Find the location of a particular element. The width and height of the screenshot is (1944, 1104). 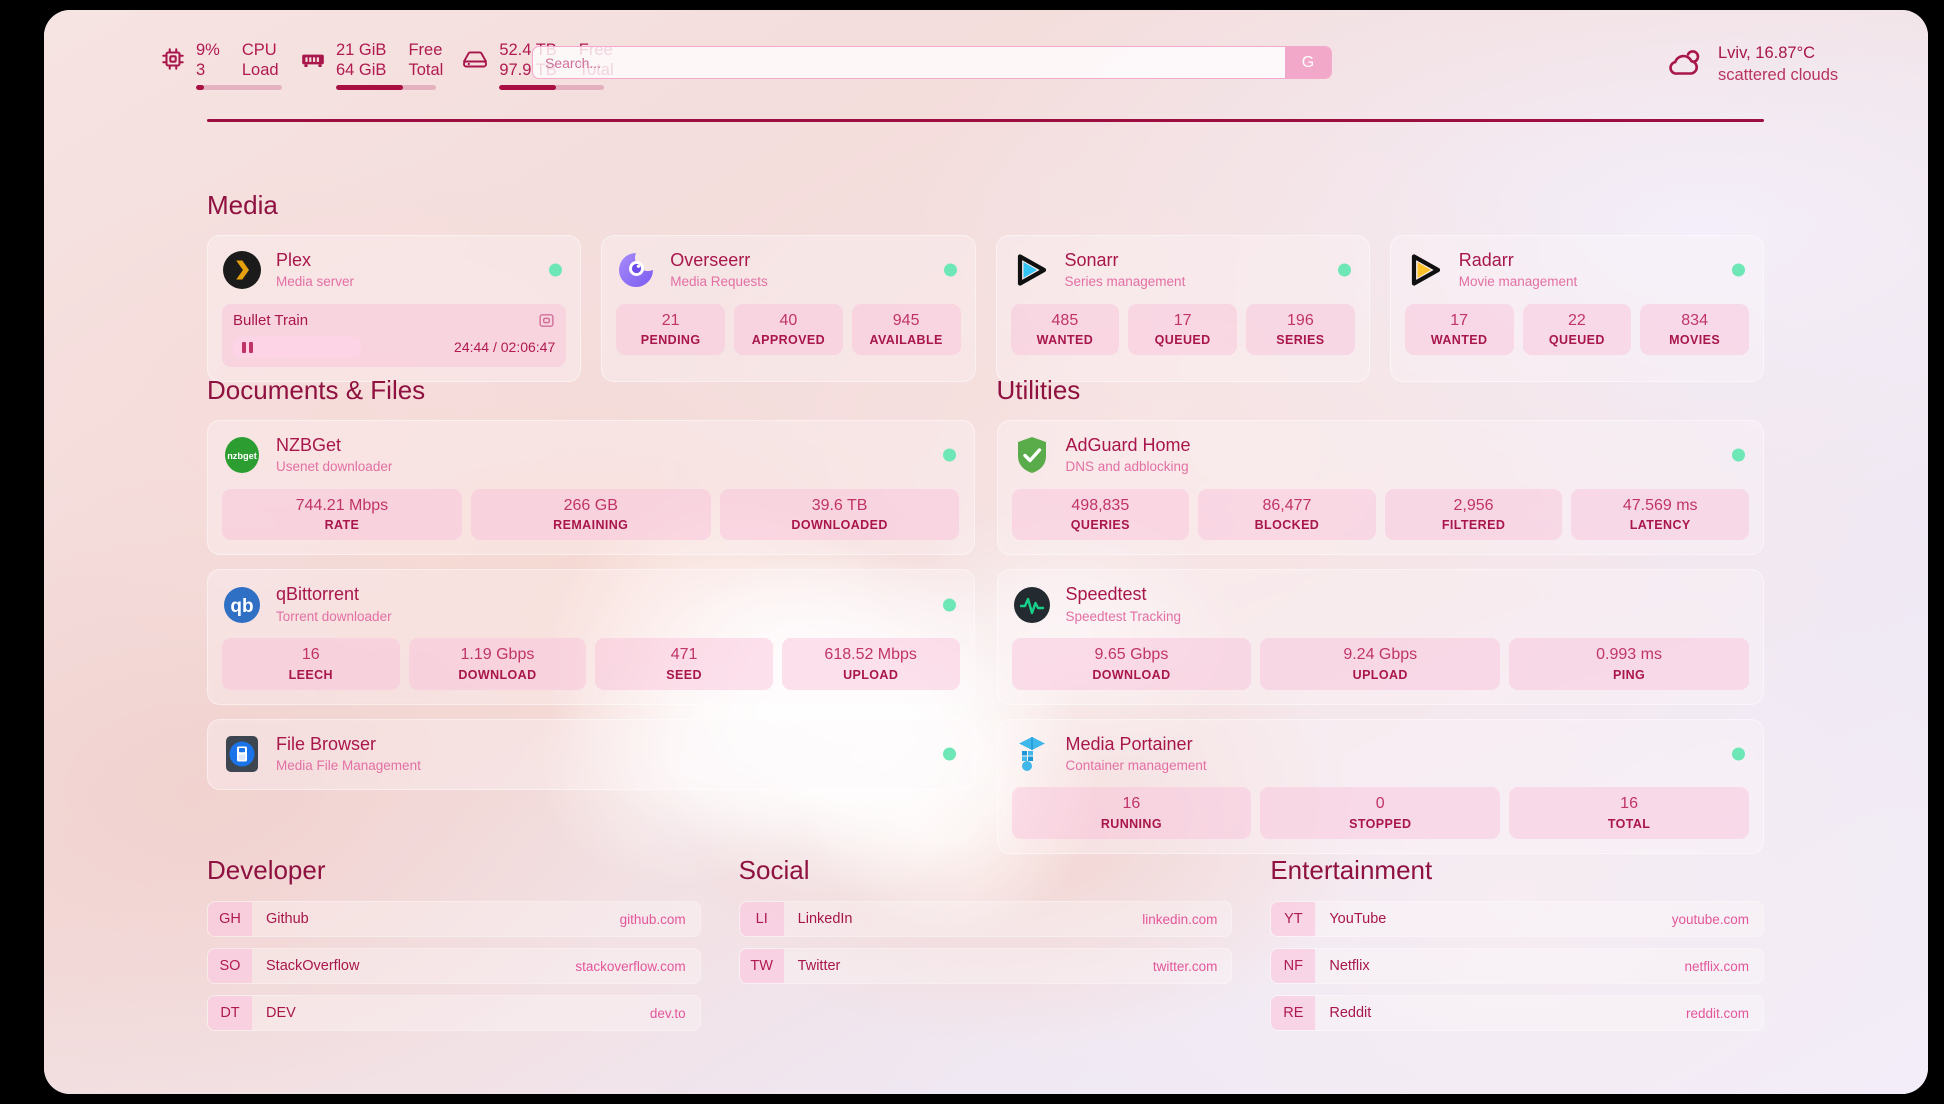

bookmark-group-title: Developer is located at coordinates (266, 870).